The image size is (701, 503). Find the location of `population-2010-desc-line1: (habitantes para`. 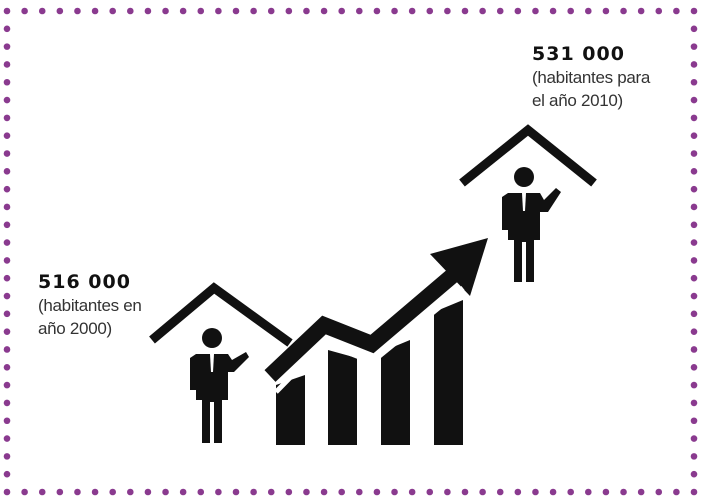

population-2010-desc-line1: (habitantes para is located at coordinates (591, 77).